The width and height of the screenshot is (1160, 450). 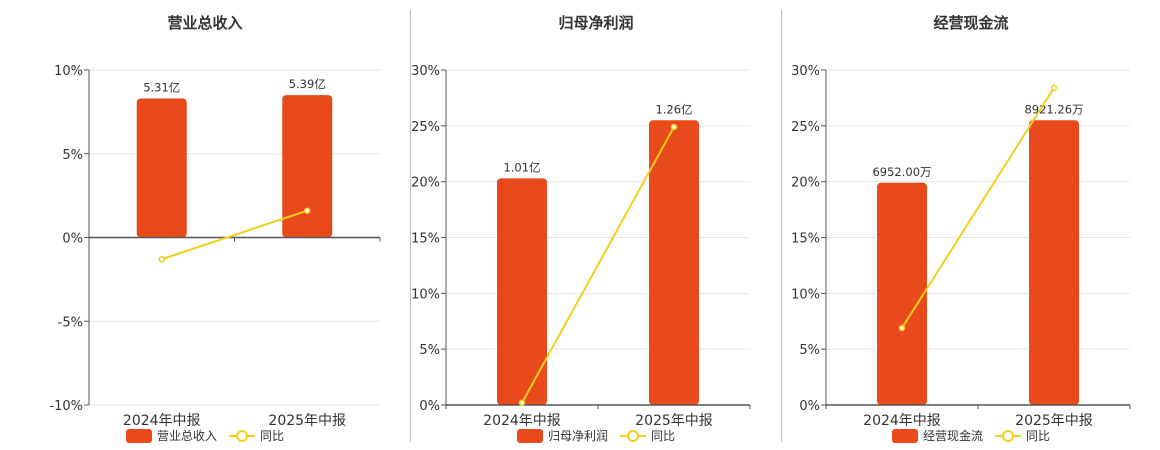 What do you see at coordinates (971, 23) in the screenshot?
I see `chart-title: 经营现金流` at bounding box center [971, 23].